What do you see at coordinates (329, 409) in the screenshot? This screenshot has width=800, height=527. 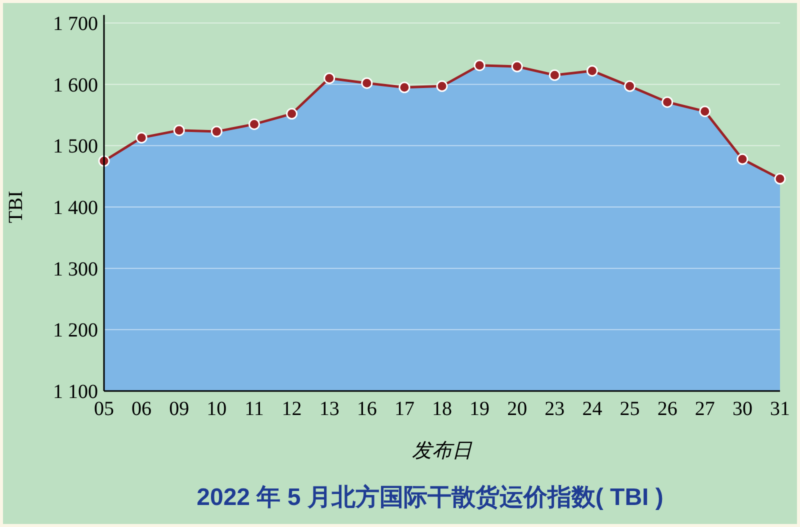 I see `x-tick-label: 13` at bounding box center [329, 409].